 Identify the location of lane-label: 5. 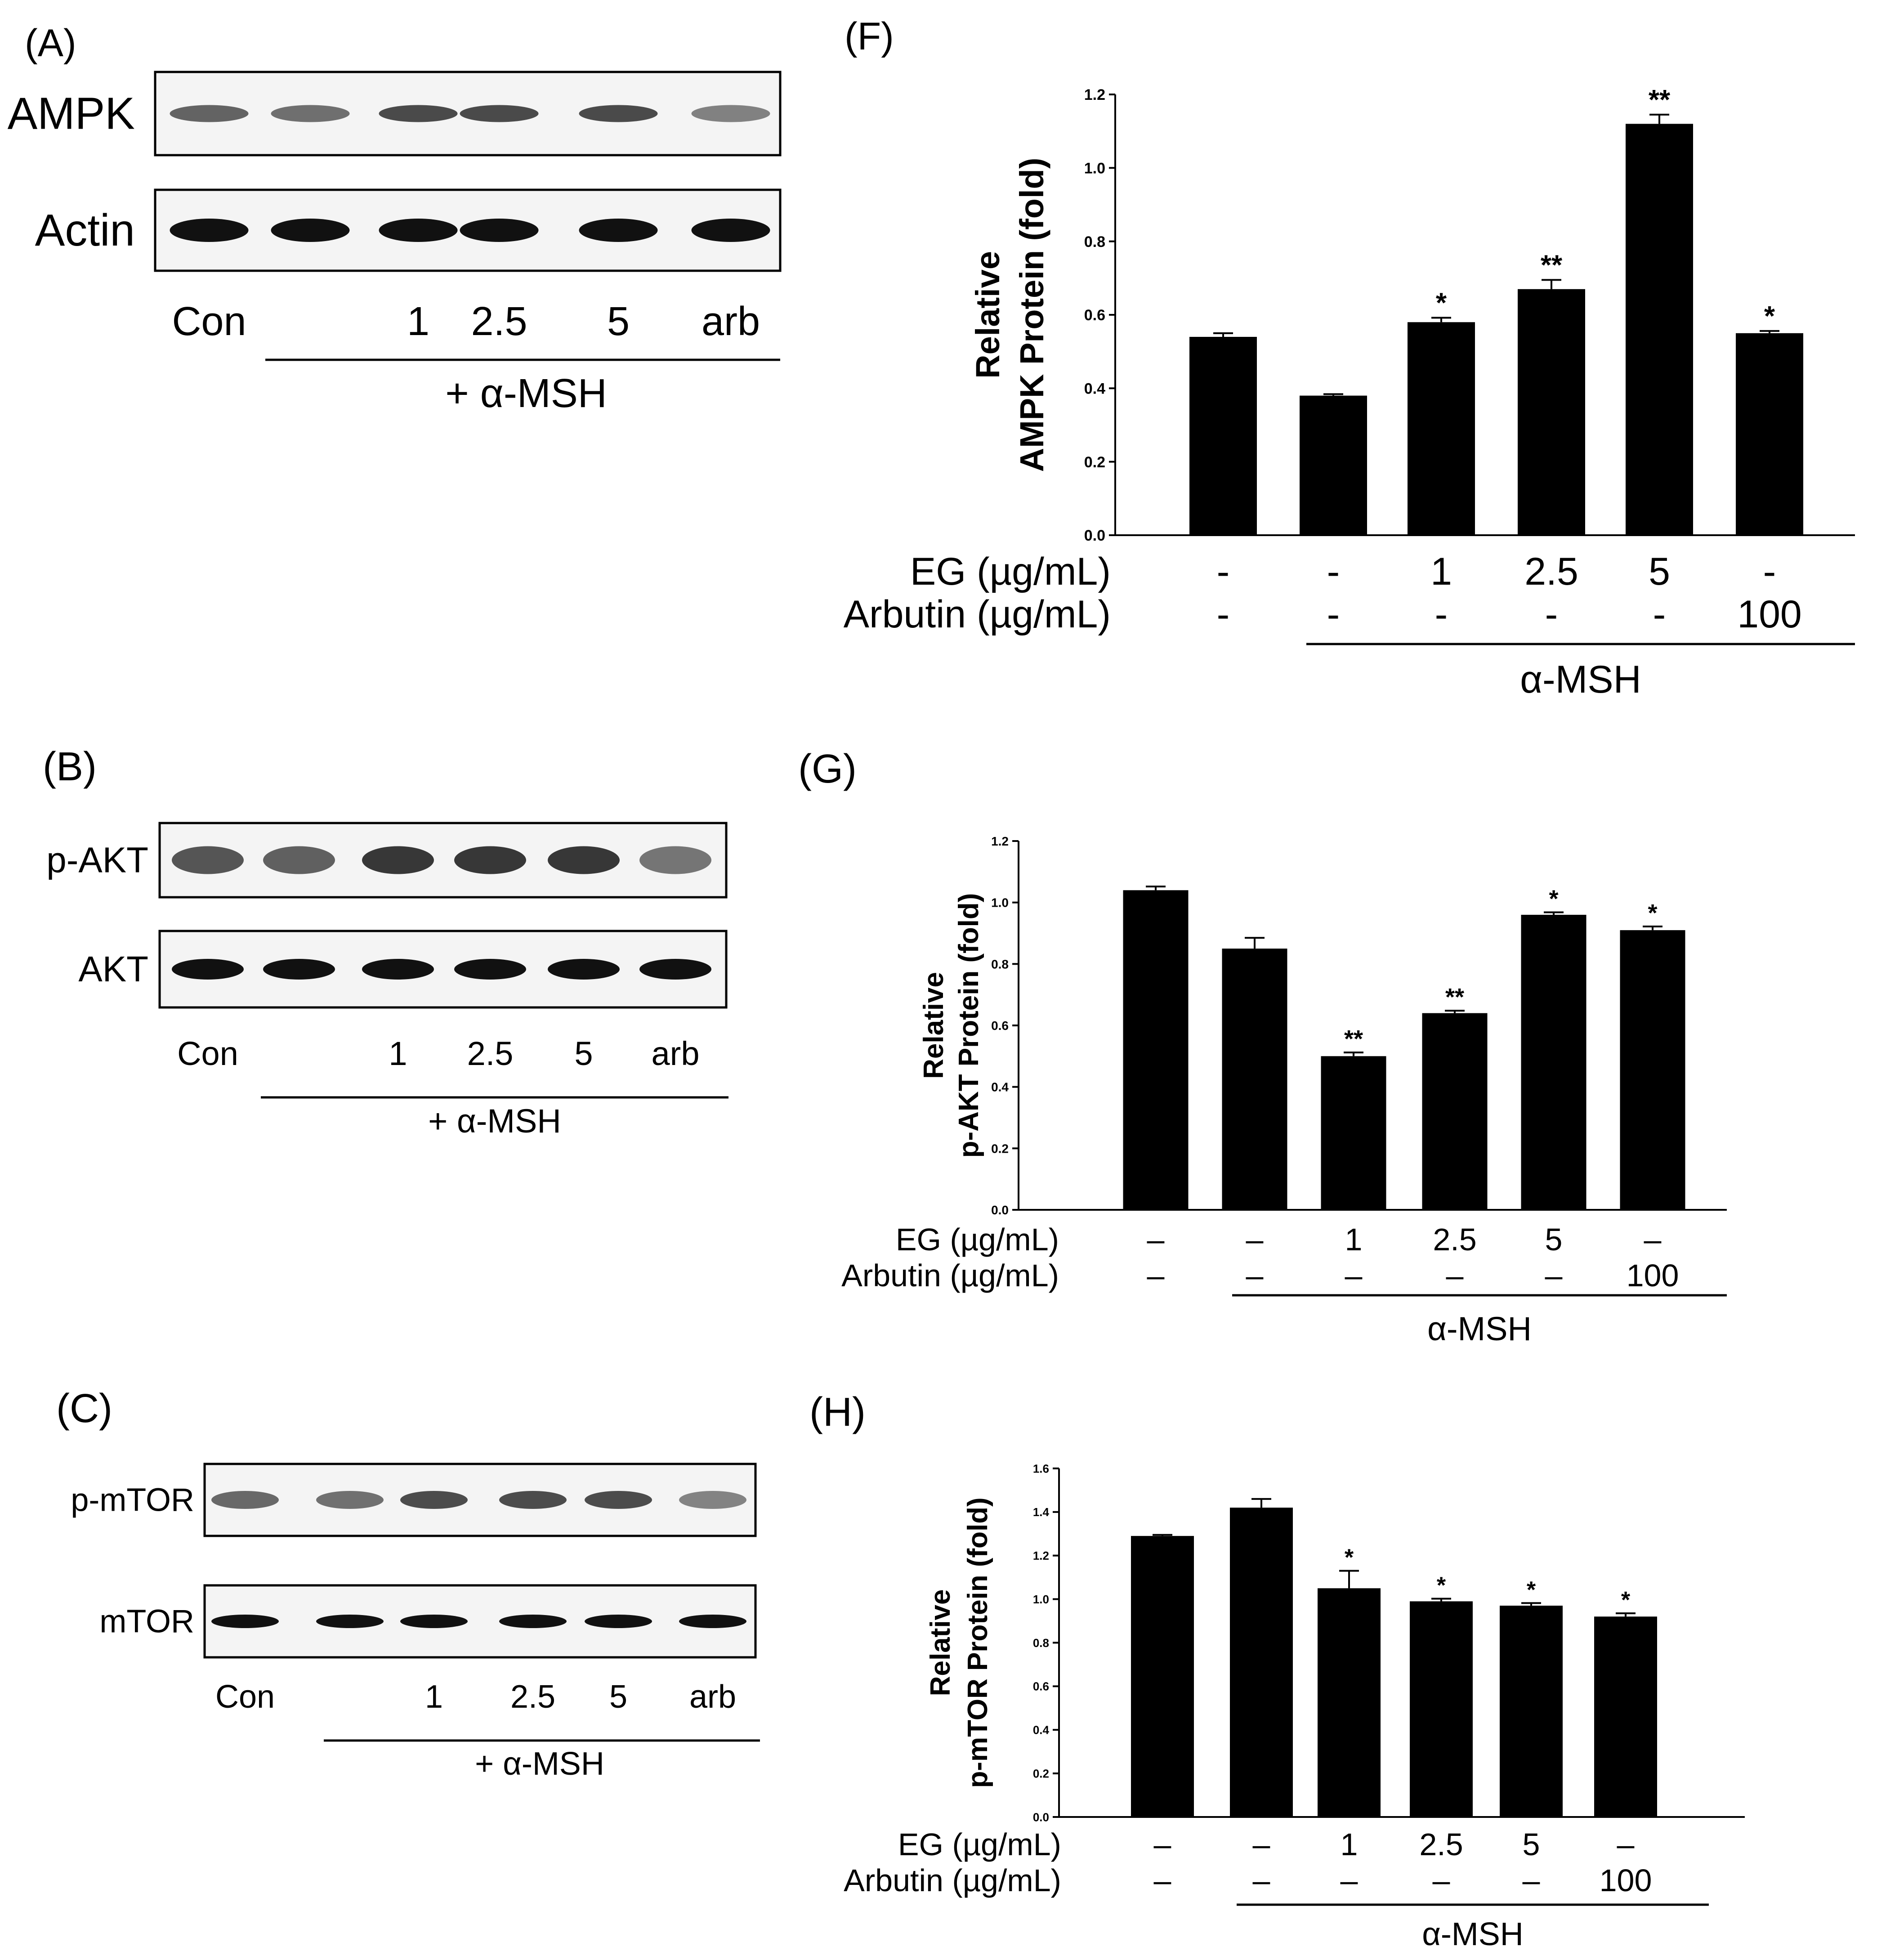
(619, 321).